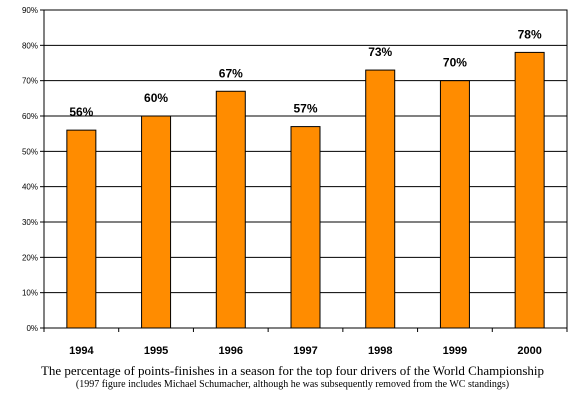 The image size is (585, 405). Describe the element at coordinates (380, 52) in the screenshot. I see `data-label: 73%` at that location.